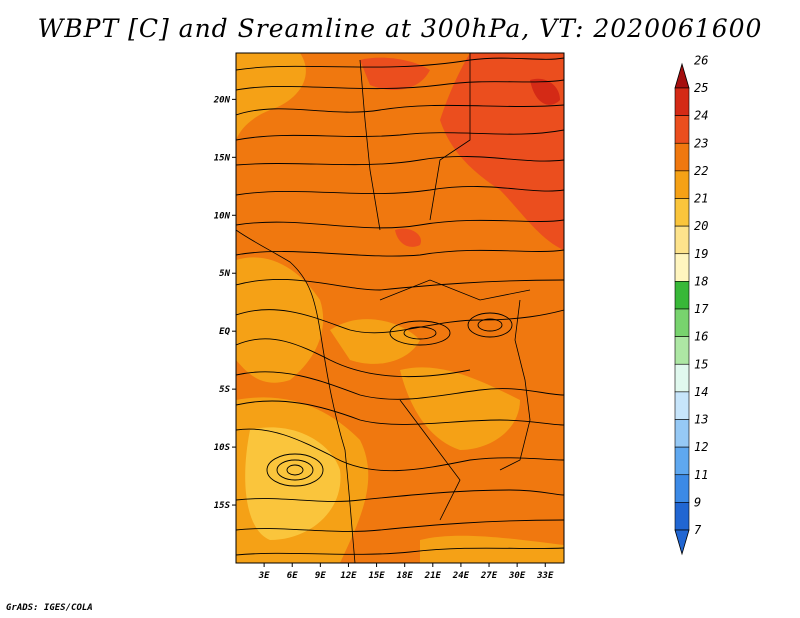  Describe the element at coordinates (701, 447) in the screenshot. I see `colorbar-label: 12` at that location.